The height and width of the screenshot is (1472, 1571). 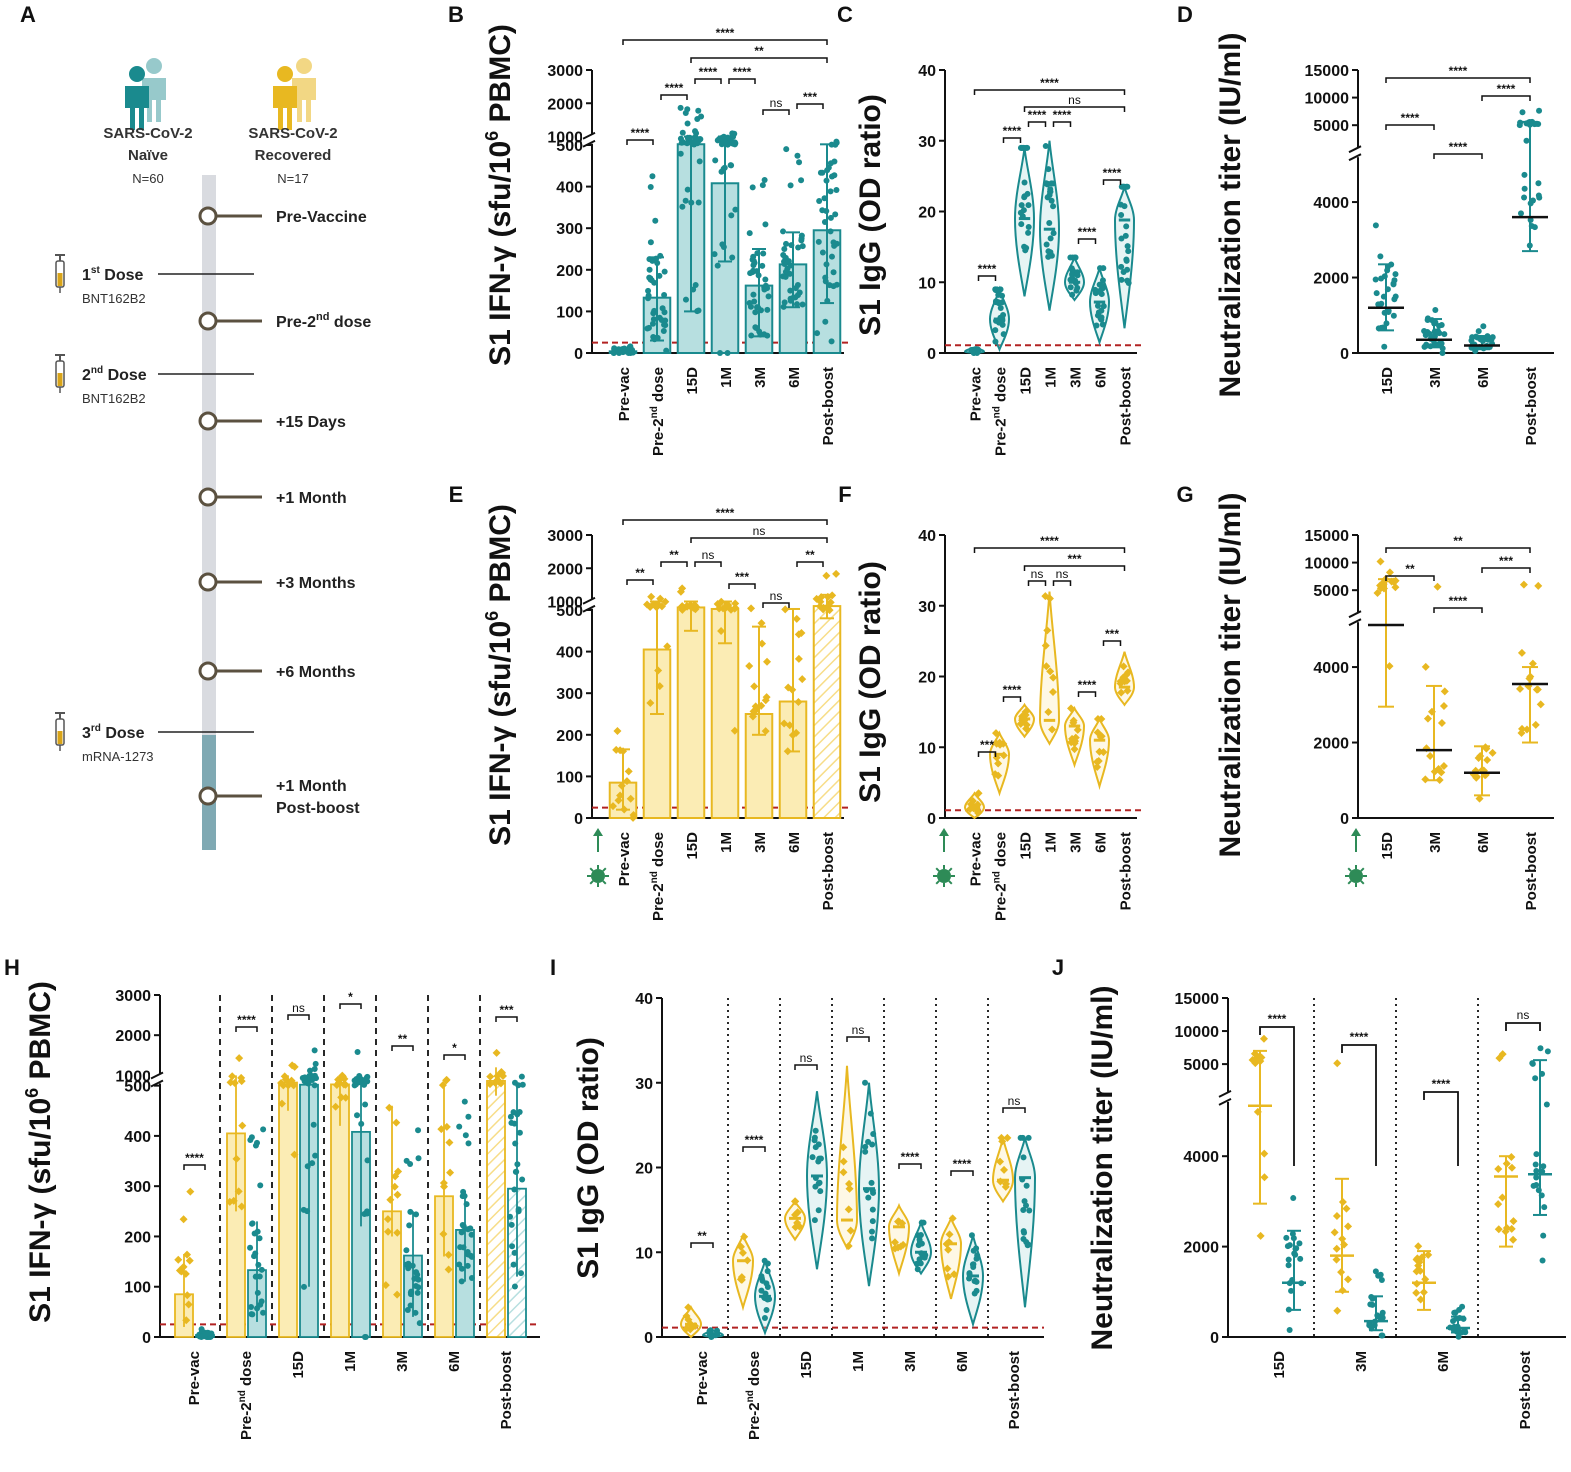 I want to click on y-tick-label: 300, so click(x=137, y=1187).